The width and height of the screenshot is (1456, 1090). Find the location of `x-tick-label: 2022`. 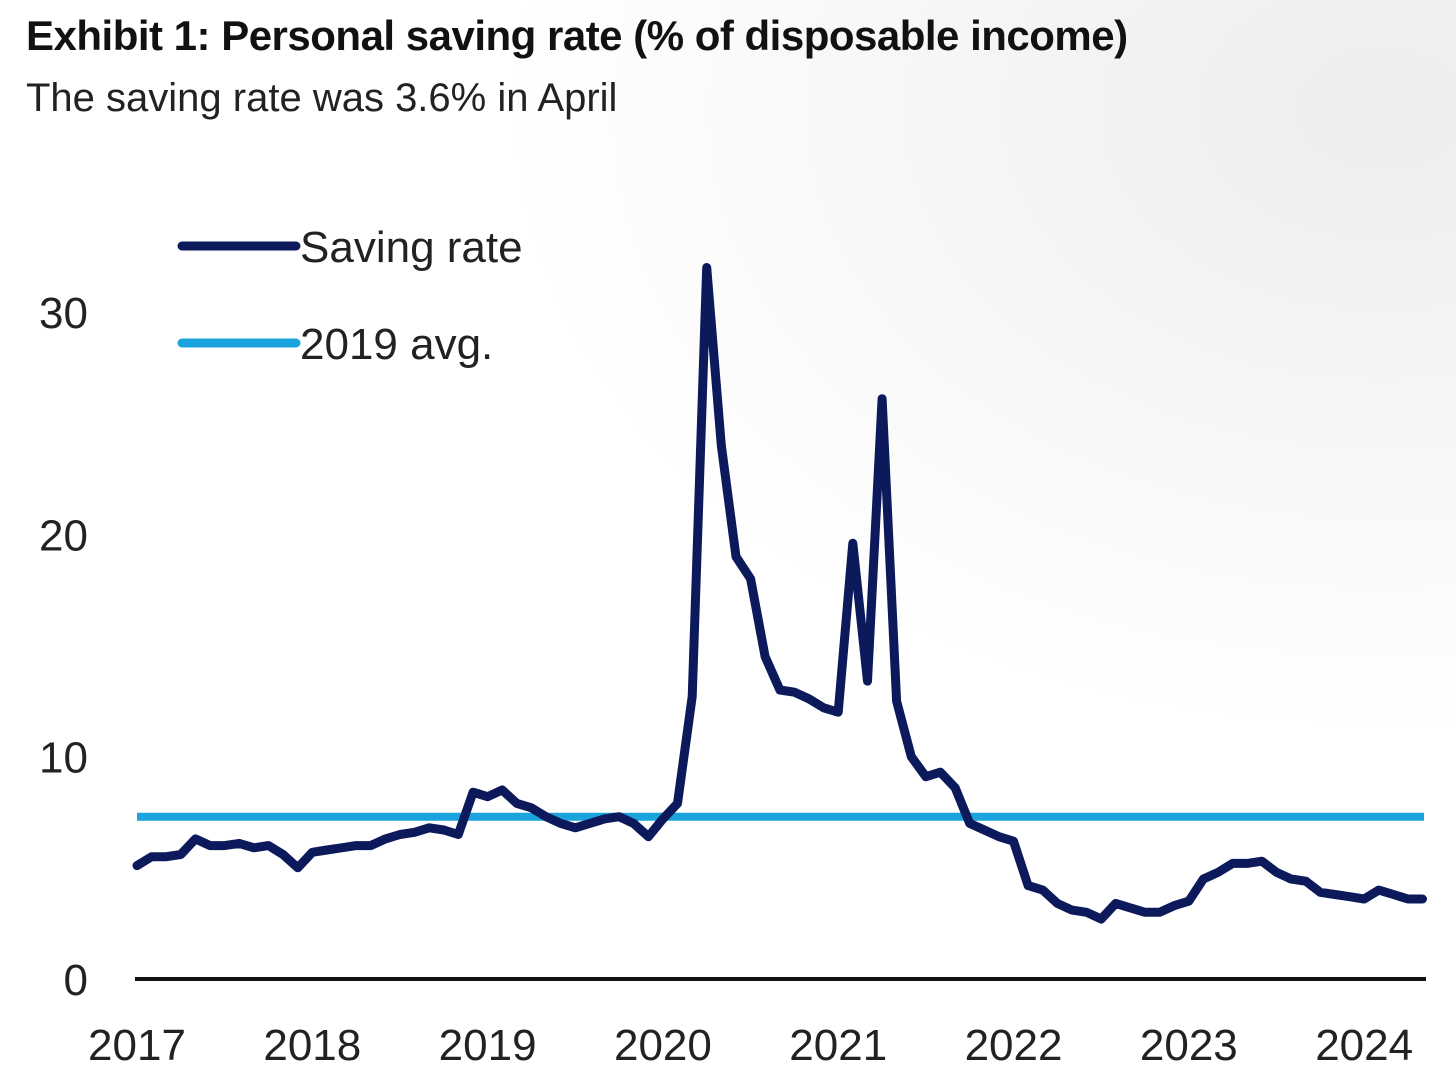

x-tick-label: 2022 is located at coordinates (1014, 1045).